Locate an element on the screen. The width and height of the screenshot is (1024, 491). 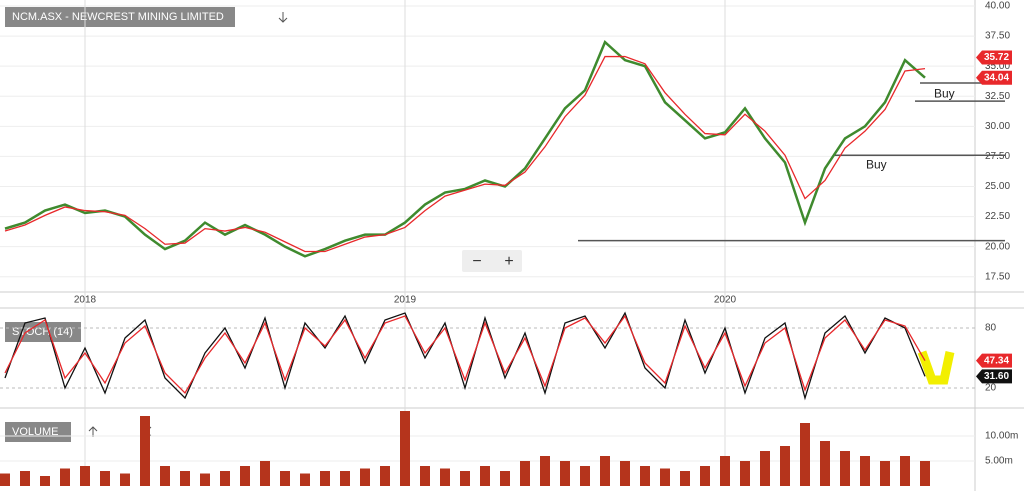
chart-title: NCM.ASX - NEWCREST MINING LIMITED is located at coordinates (118, 17).